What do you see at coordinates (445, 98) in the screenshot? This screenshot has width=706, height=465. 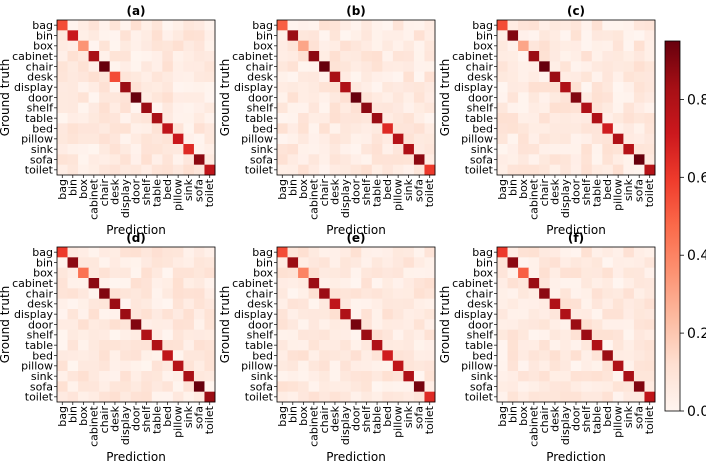 I see `y-axis-label: Ground truth` at bounding box center [445, 98].